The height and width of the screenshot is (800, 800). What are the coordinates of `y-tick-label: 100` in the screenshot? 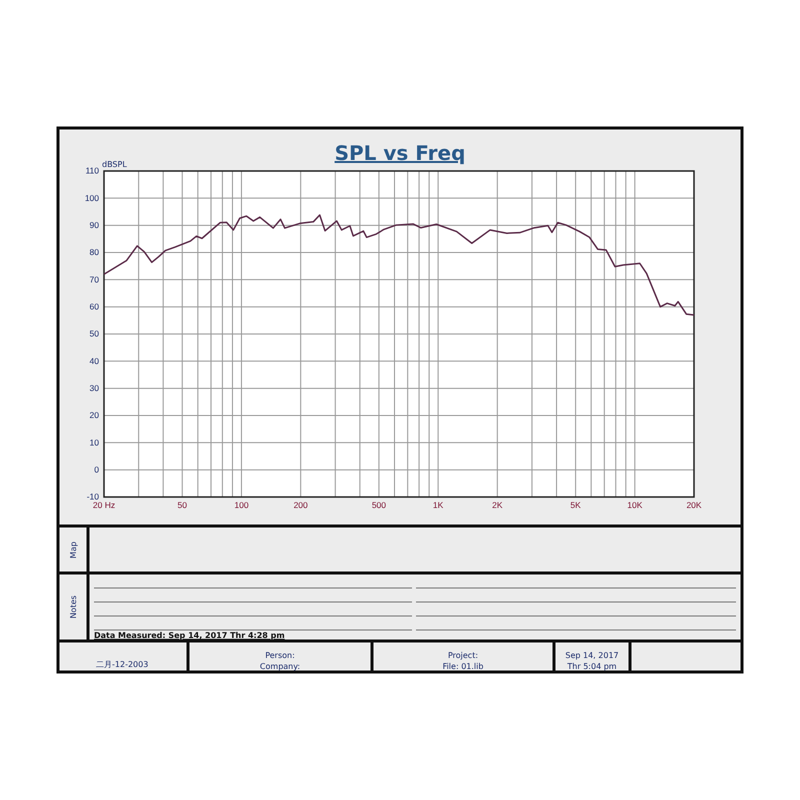 It's located at (92, 197).